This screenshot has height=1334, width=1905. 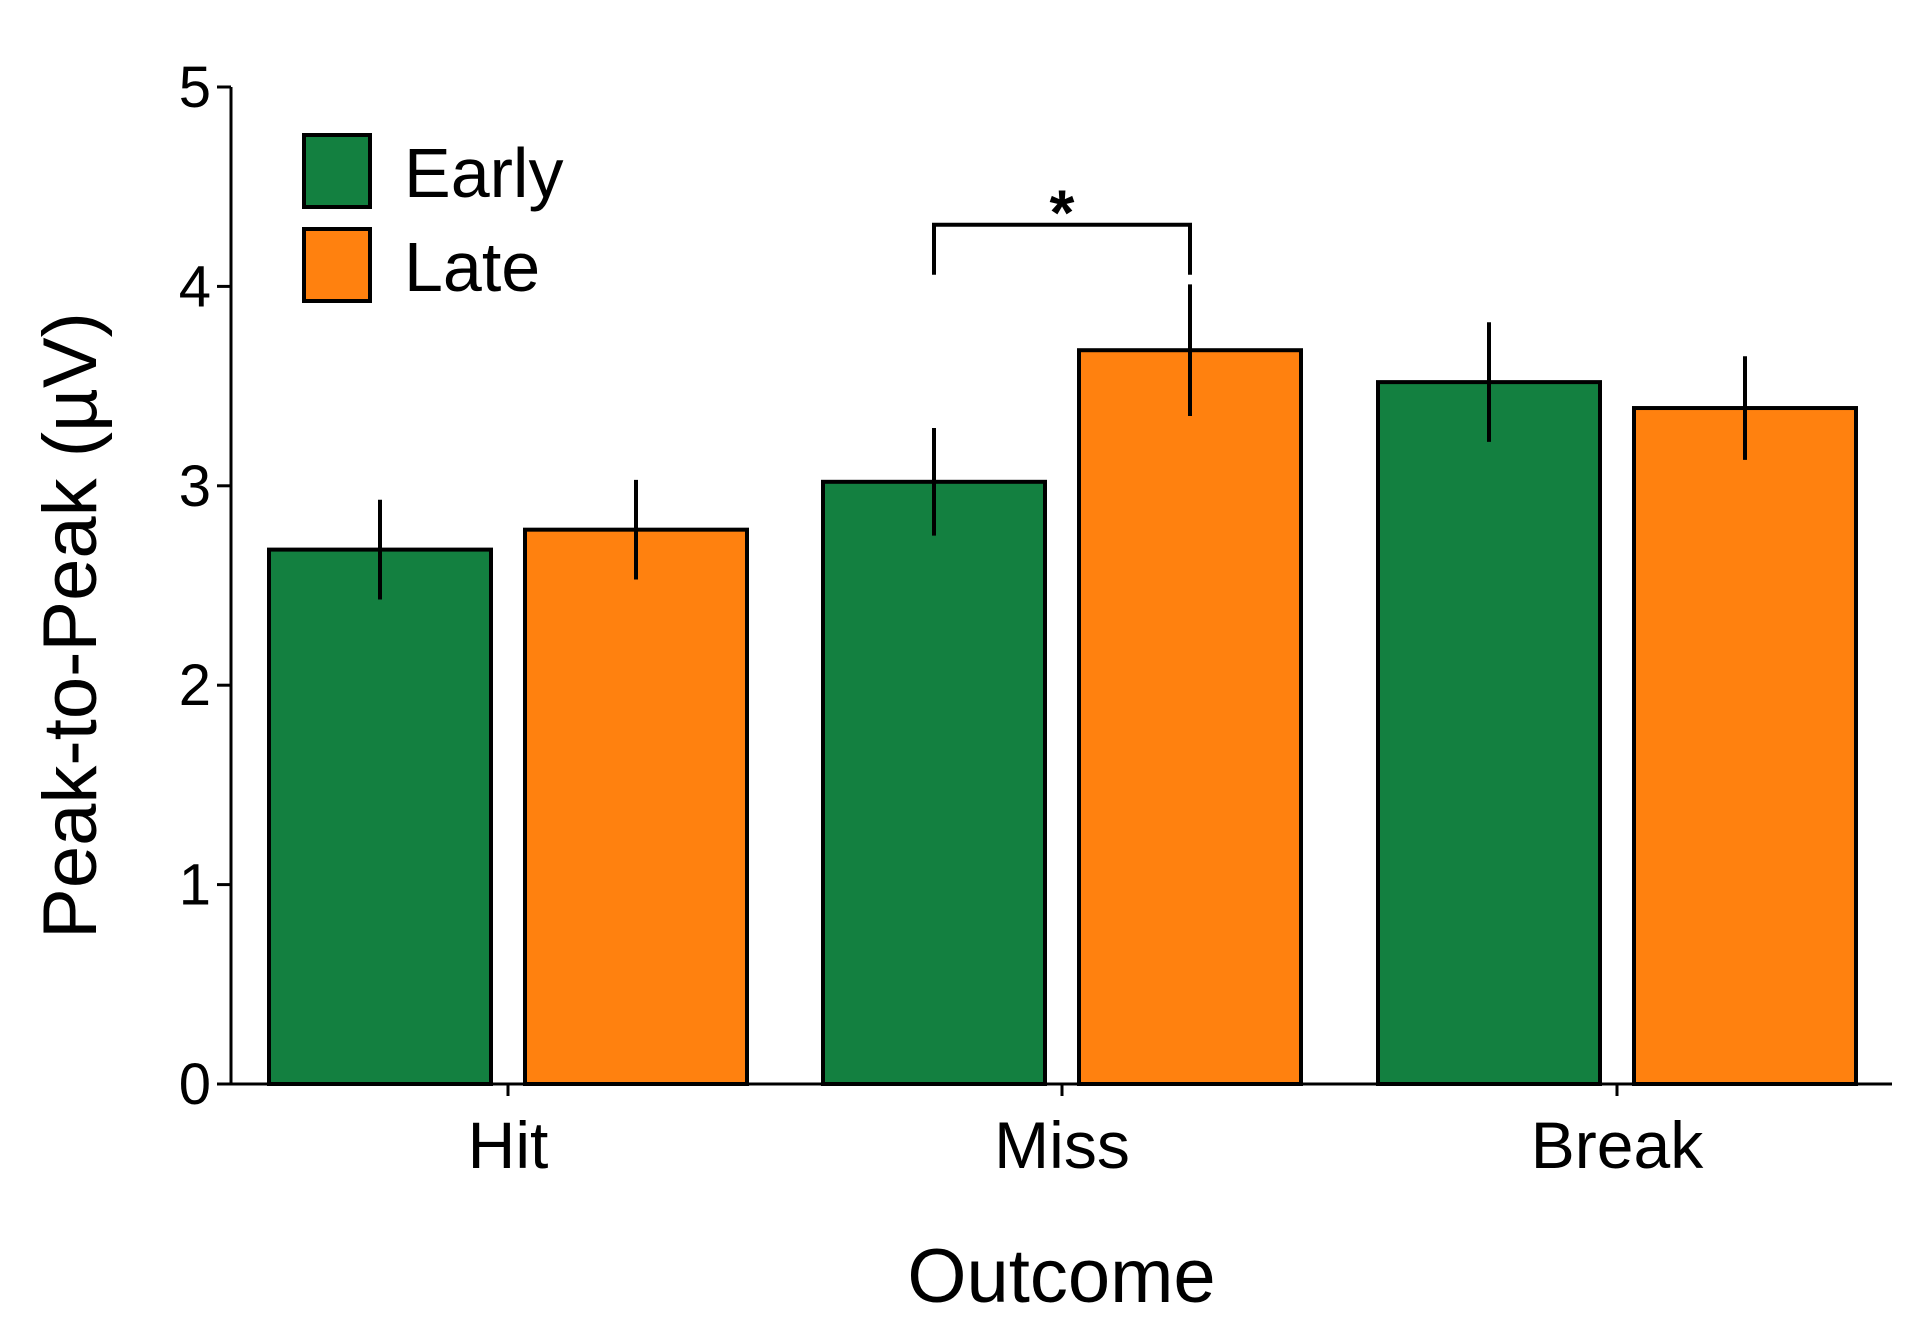 What do you see at coordinates (1062, 1145) in the screenshot?
I see `x-tick-label-miss: Miss` at bounding box center [1062, 1145].